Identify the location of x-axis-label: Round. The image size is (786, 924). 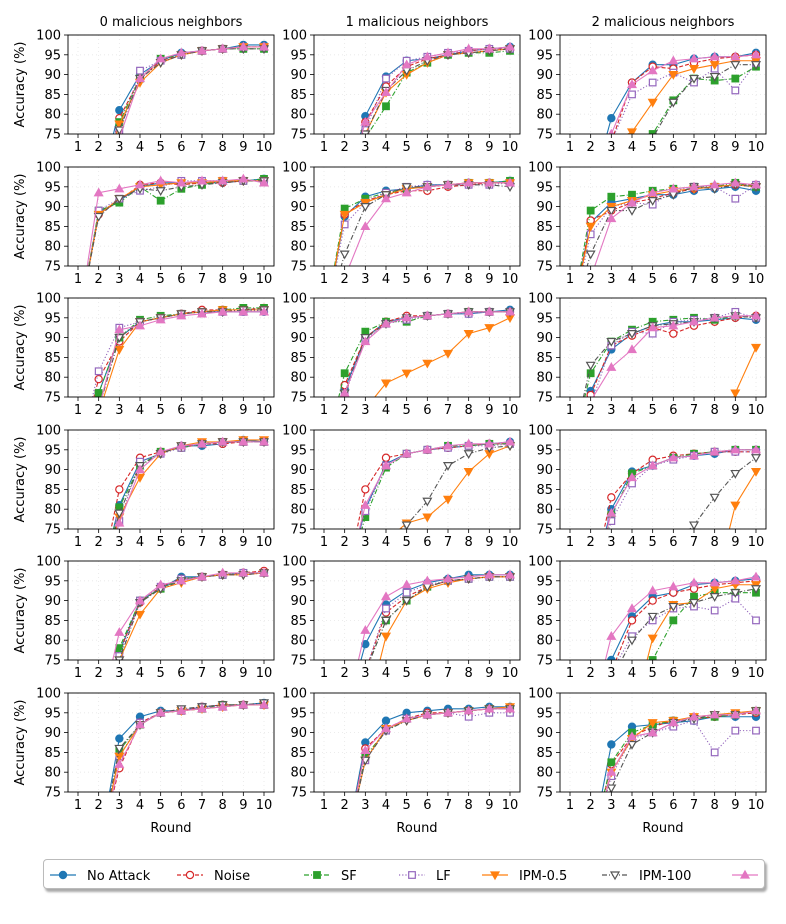
(416, 828).